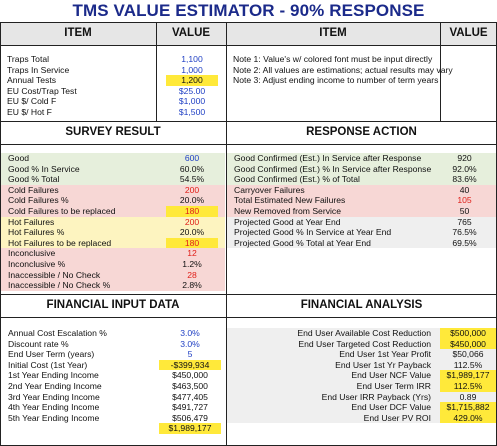 The height and width of the screenshot is (446, 497). Describe the element at coordinates (248, 306) in the screenshot. I see `financial-header-row: FINANCIAL INPUT DATA FINANCIAL ANALYSIS` at that location.